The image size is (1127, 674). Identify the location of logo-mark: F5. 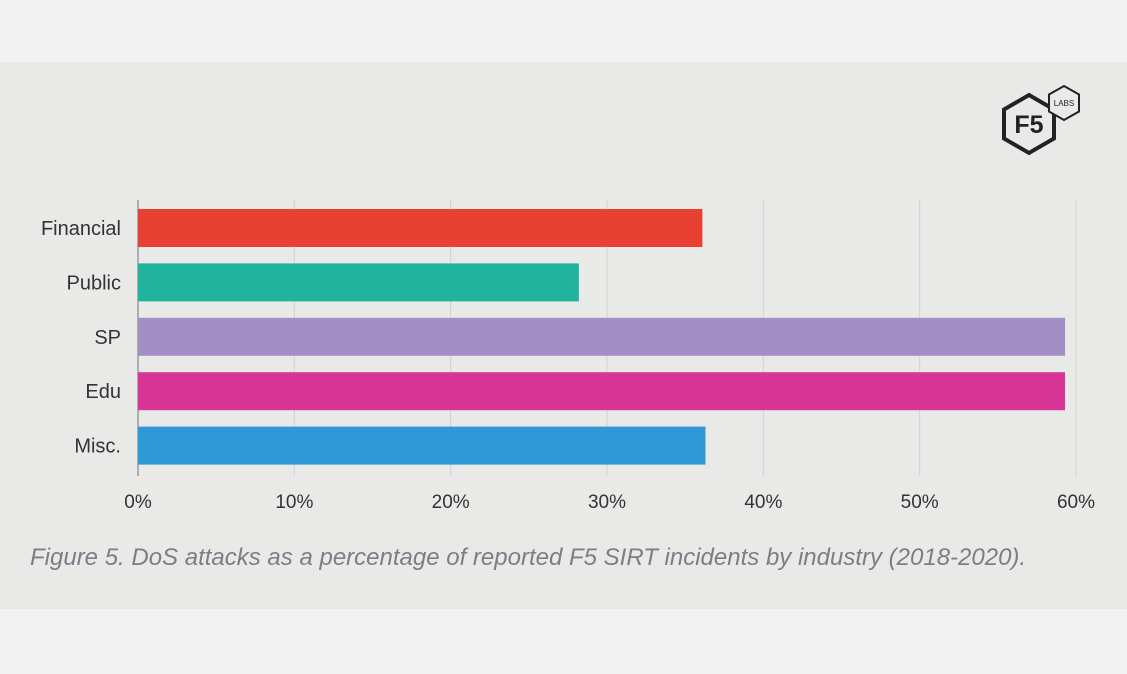
(1028, 125).